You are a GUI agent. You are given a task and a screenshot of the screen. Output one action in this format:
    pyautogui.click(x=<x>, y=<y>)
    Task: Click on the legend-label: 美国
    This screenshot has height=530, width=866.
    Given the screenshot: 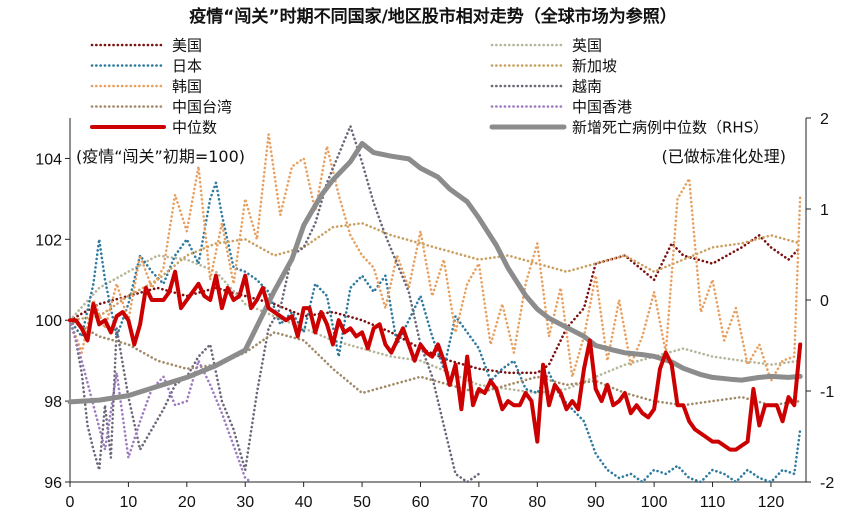 What is the action you would take?
    pyautogui.click(x=187, y=46)
    